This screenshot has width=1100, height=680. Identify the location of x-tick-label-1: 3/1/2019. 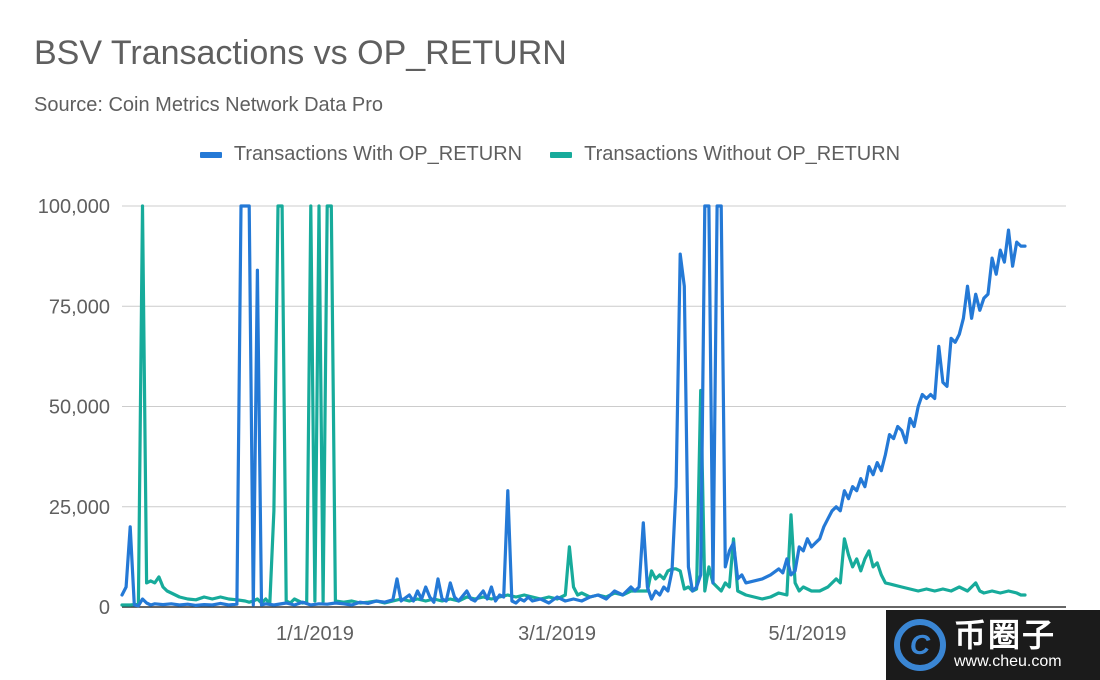
(557, 634).